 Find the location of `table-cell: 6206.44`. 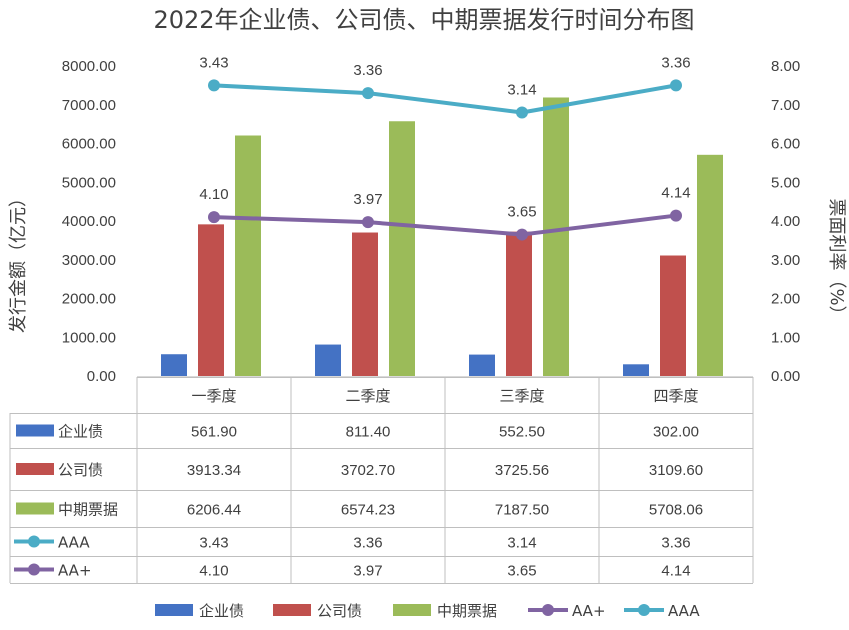

table-cell: 6206.44 is located at coordinates (214, 510).